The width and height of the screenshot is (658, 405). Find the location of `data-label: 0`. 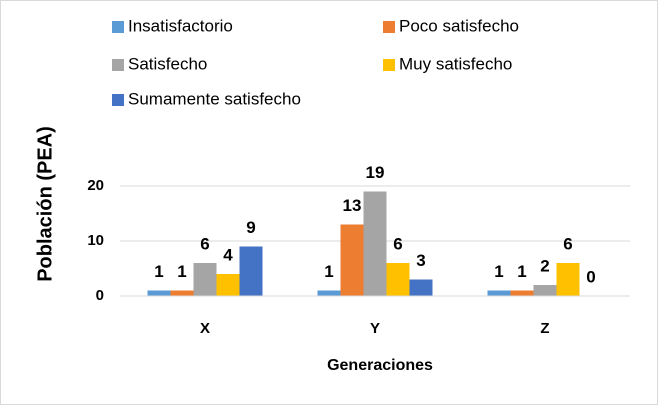

data-label: 0 is located at coordinates (590, 276).